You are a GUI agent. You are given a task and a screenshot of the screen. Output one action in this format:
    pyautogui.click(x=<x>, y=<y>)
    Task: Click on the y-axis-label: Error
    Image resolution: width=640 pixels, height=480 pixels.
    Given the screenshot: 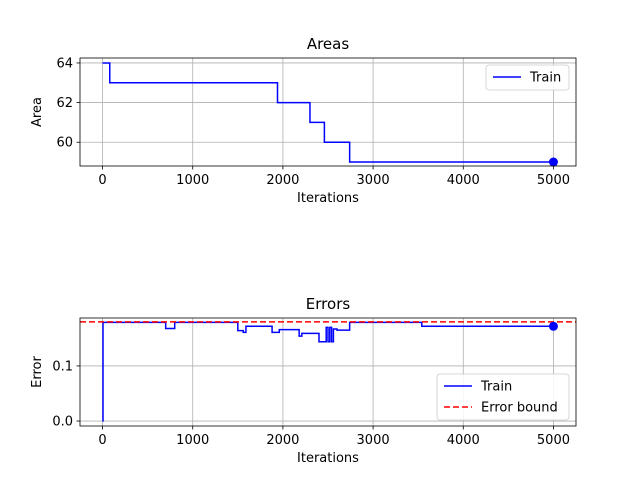 What is the action you would take?
    pyautogui.click(x=37, y=372)
    